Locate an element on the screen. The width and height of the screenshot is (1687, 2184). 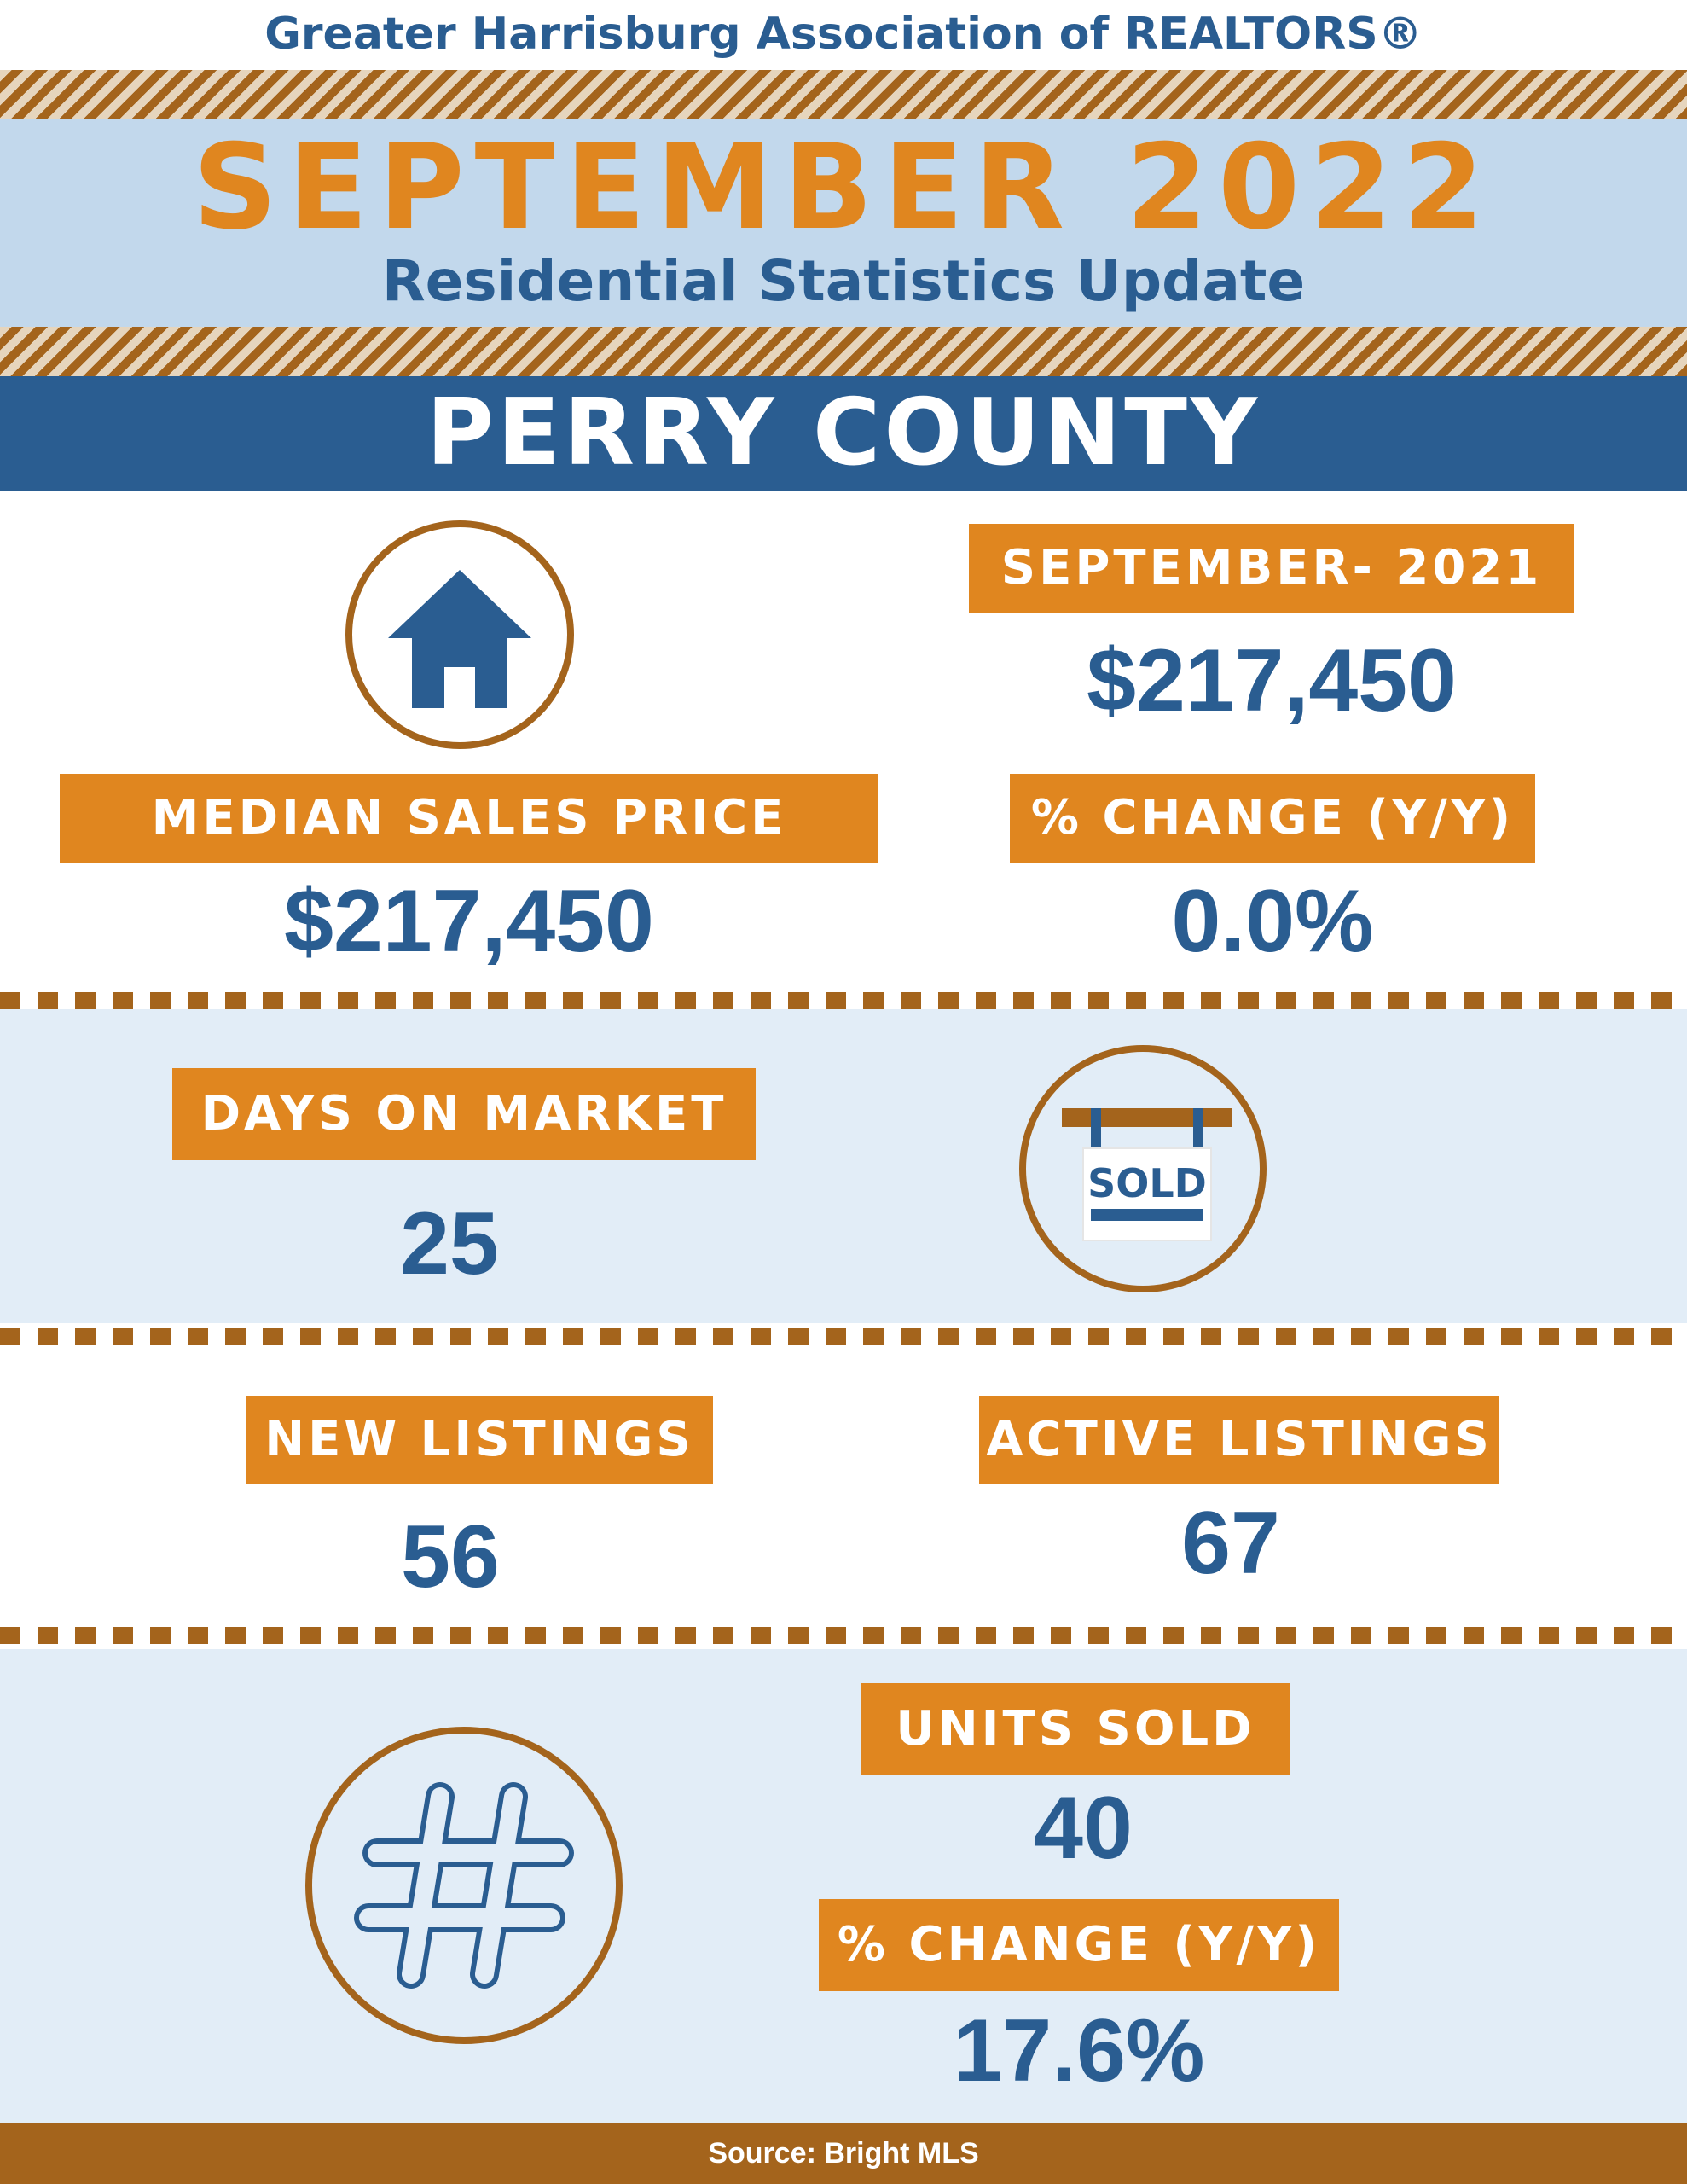
prior-year-label: SEPTEMBER- 2021 is located at coordinates (1271, 568).